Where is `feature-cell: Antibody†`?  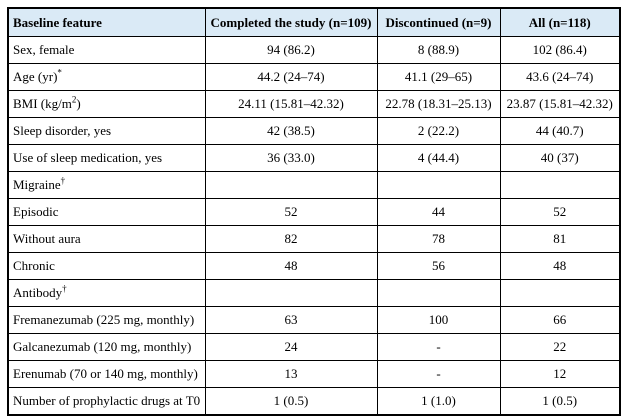 feature-cell: Antibody† is located at coordinates (106, 293).